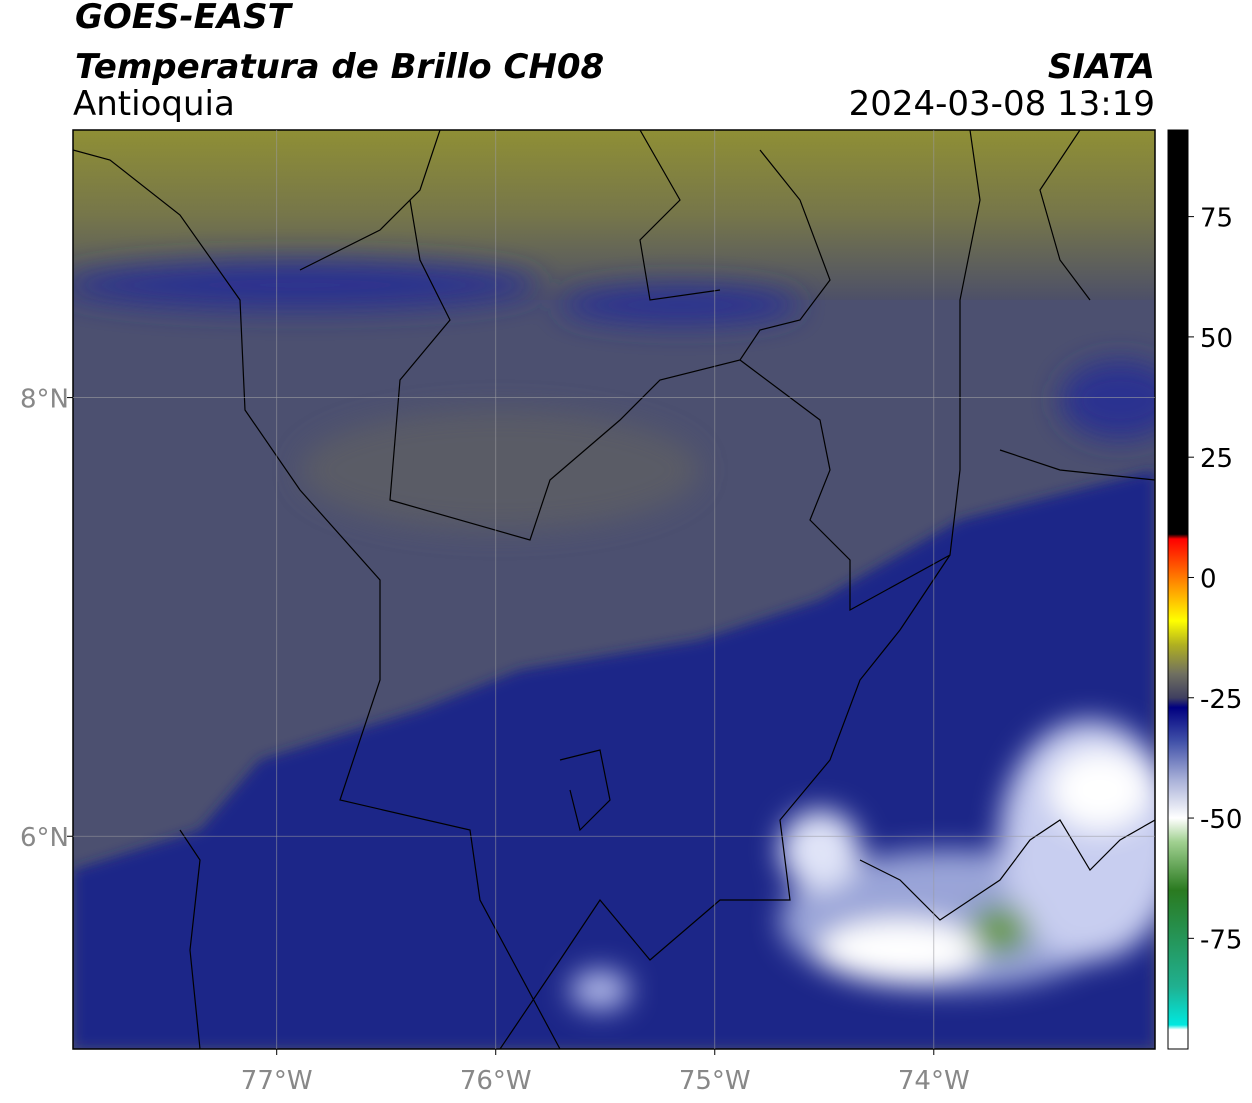 This screenshot has width=1252, height=1103. What do you see at coordinates (339, 67) in the screenshot?
I see `subtitle: Temperatura de Brillo CH08` at bounding box center [339, 67].